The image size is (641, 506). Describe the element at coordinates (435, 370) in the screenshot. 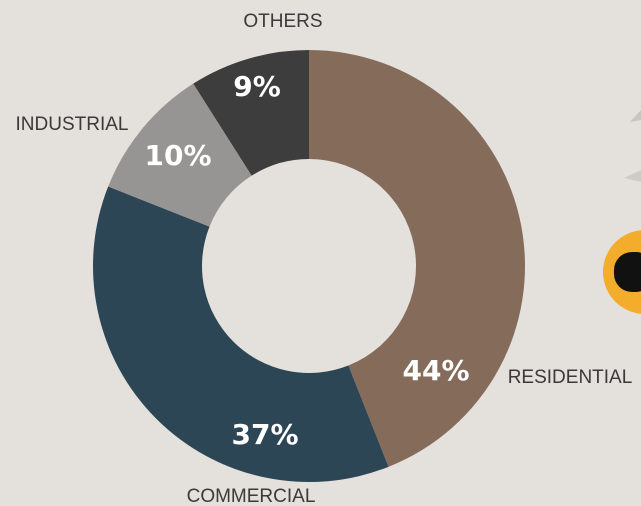

I see `percent-label: 44%` at that location.